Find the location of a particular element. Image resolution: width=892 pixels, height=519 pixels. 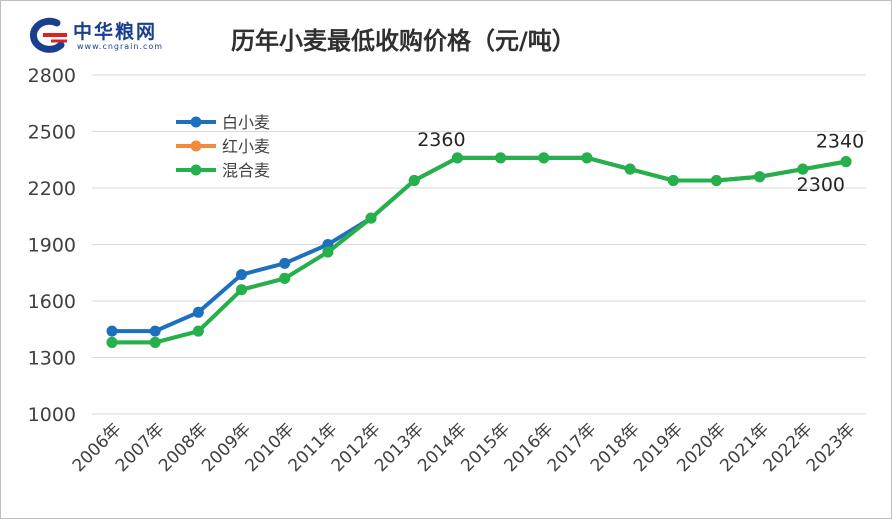

y-tick-label: 2500 is located at coordinates (52, 133).